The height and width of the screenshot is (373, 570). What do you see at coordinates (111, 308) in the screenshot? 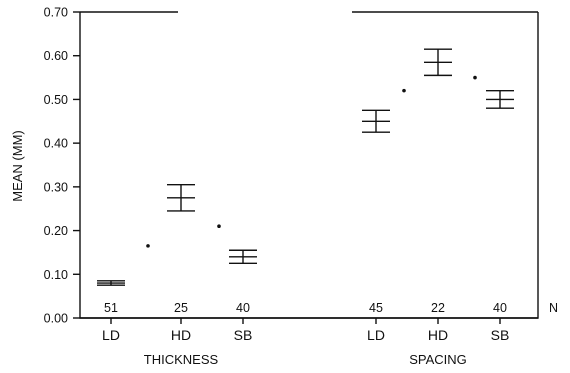
I see `n-label: 51` at bounding box center [111, 308].